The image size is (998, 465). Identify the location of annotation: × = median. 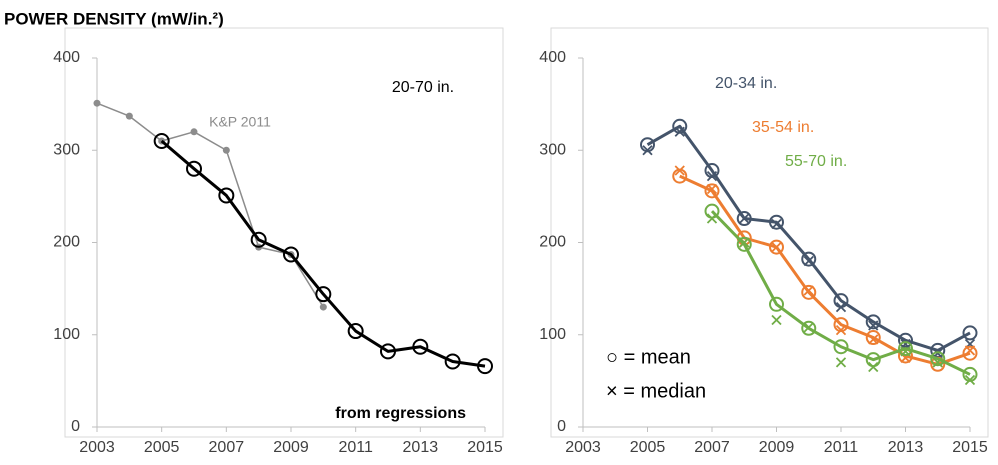
(656, 391).